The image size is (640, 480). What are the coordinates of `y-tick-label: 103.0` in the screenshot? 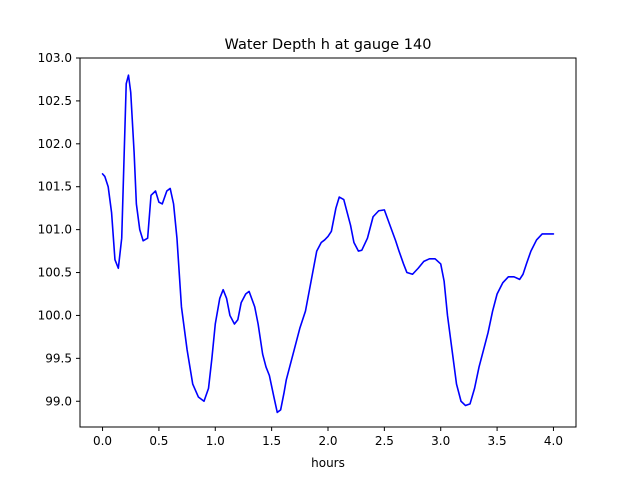 It's located at (55, 58).